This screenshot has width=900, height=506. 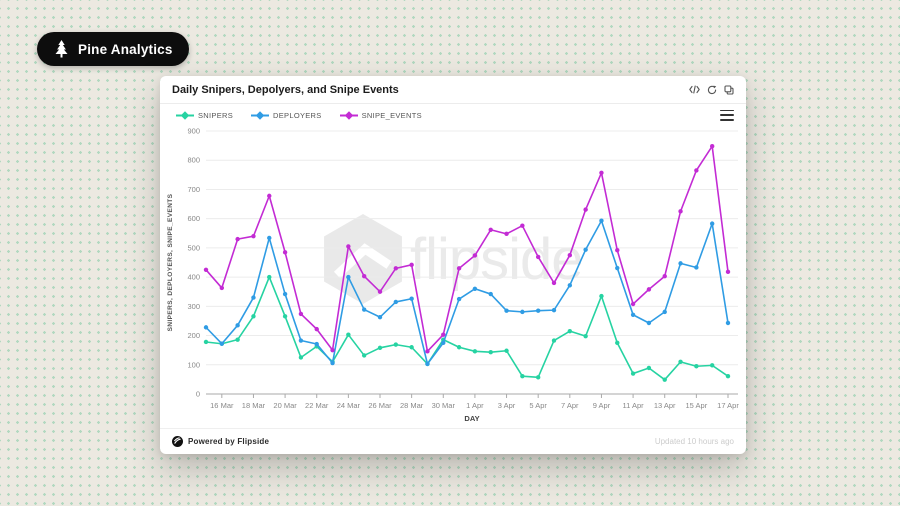 What do you see at coordinates (467, 328) in the screenshot?
I see `series-line-snipers` at bounding box center [467, 328].